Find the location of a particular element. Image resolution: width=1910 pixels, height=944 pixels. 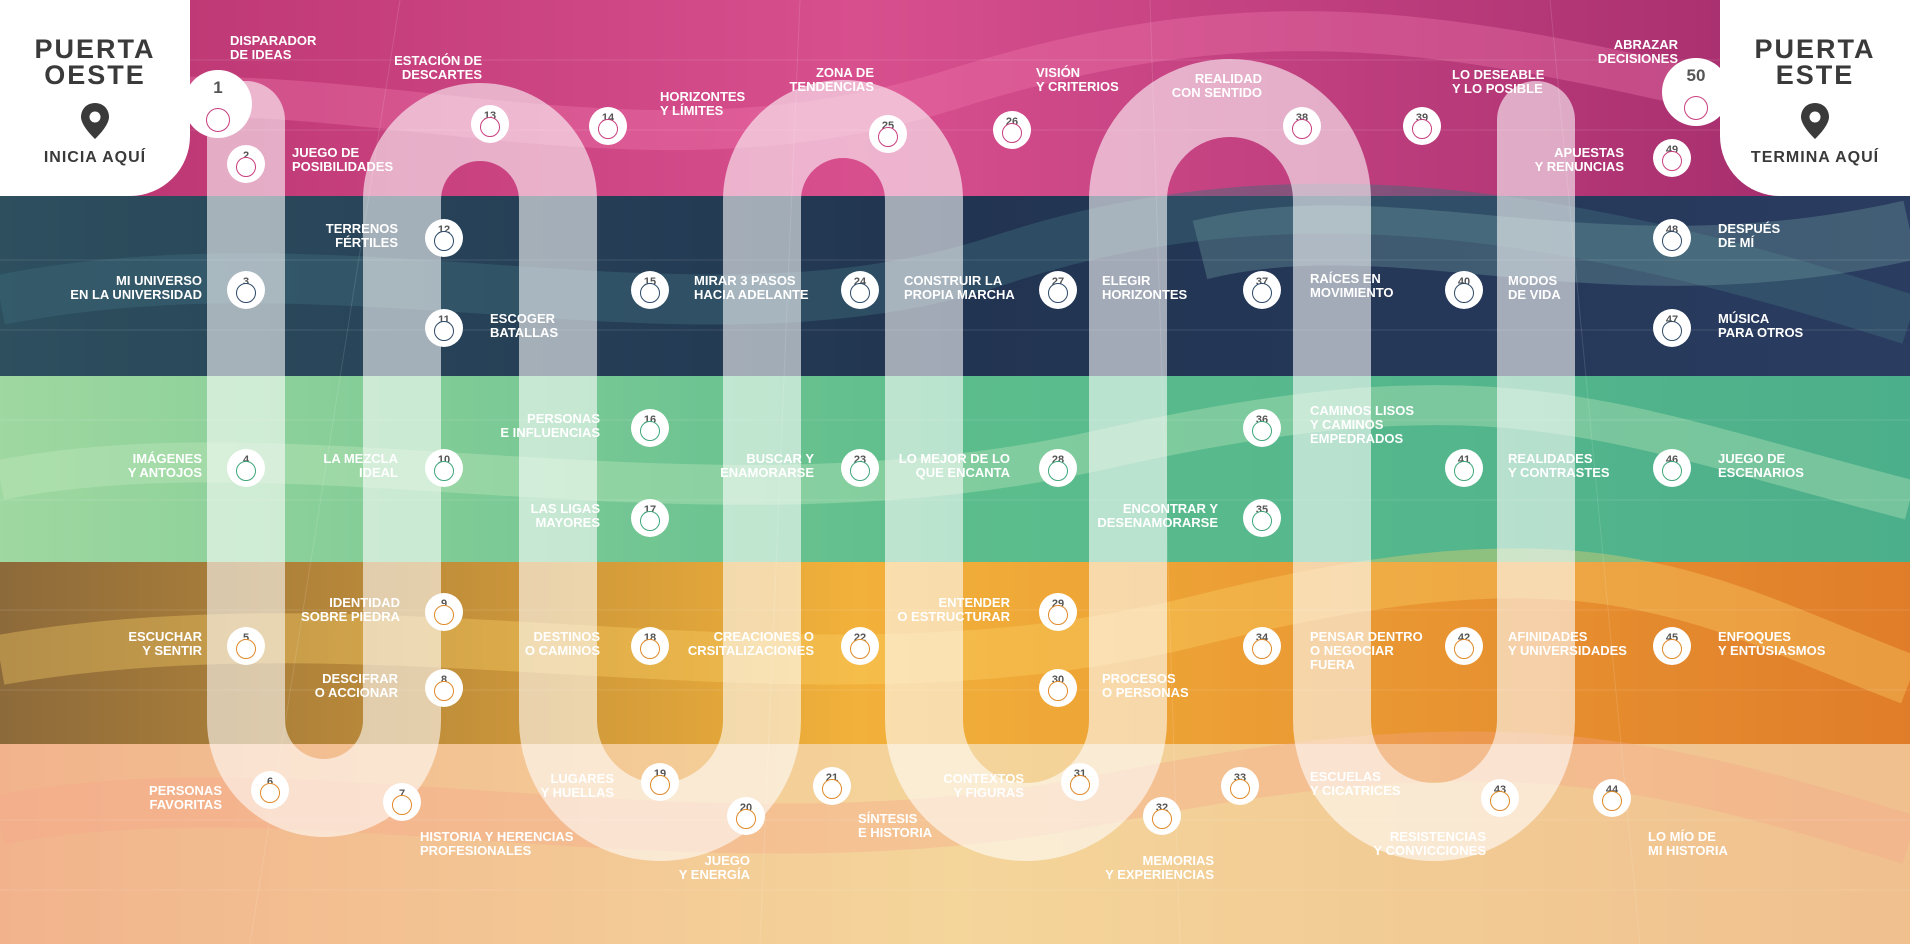

station-15: 15 is located at coordinates (650, 290).